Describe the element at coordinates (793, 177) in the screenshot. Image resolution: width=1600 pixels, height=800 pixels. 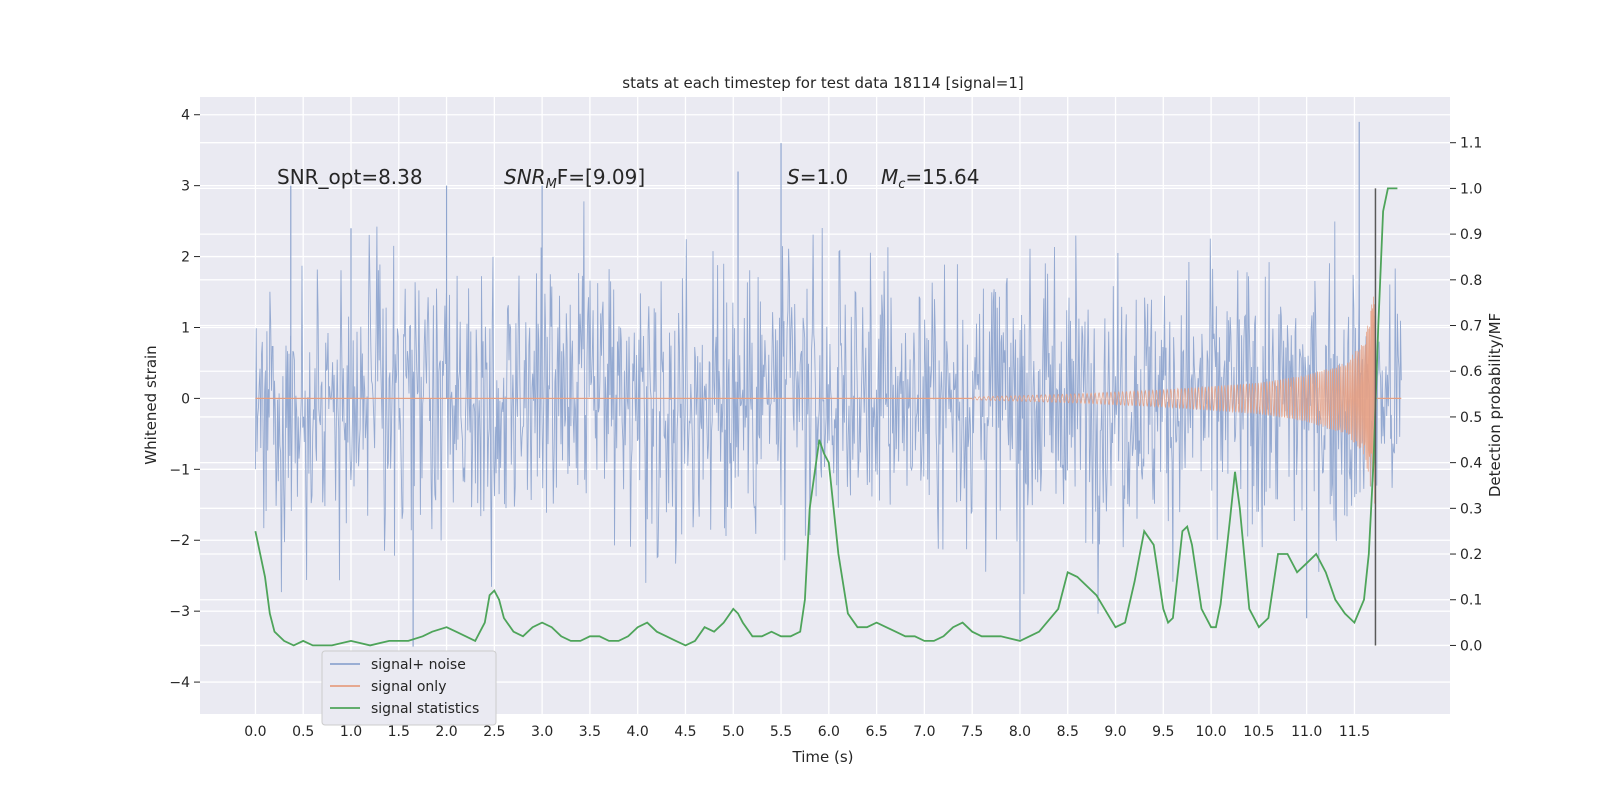
I see `annotation-s-main: S` at that location.